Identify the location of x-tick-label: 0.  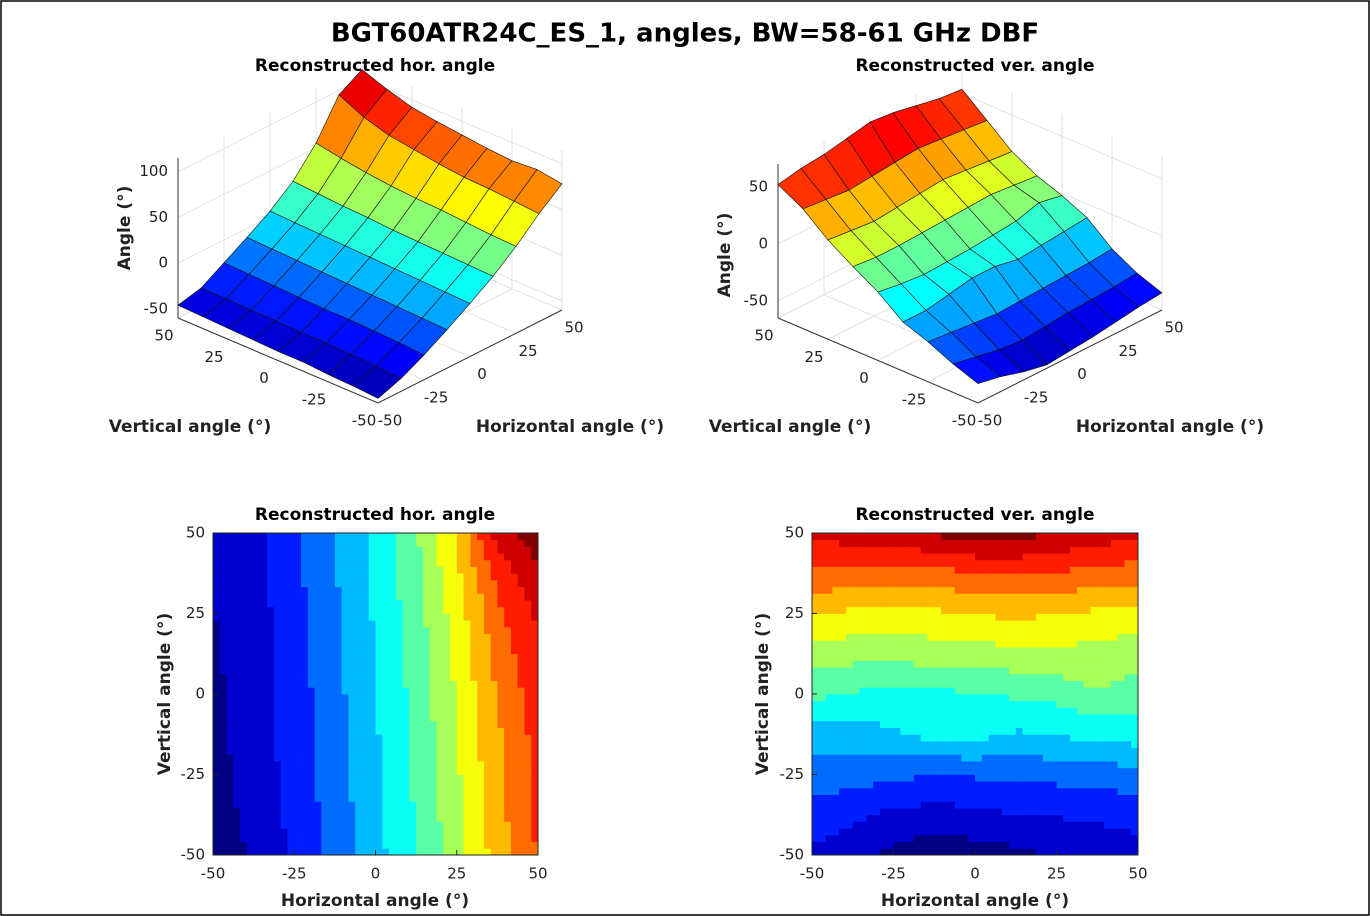
(975, 874).